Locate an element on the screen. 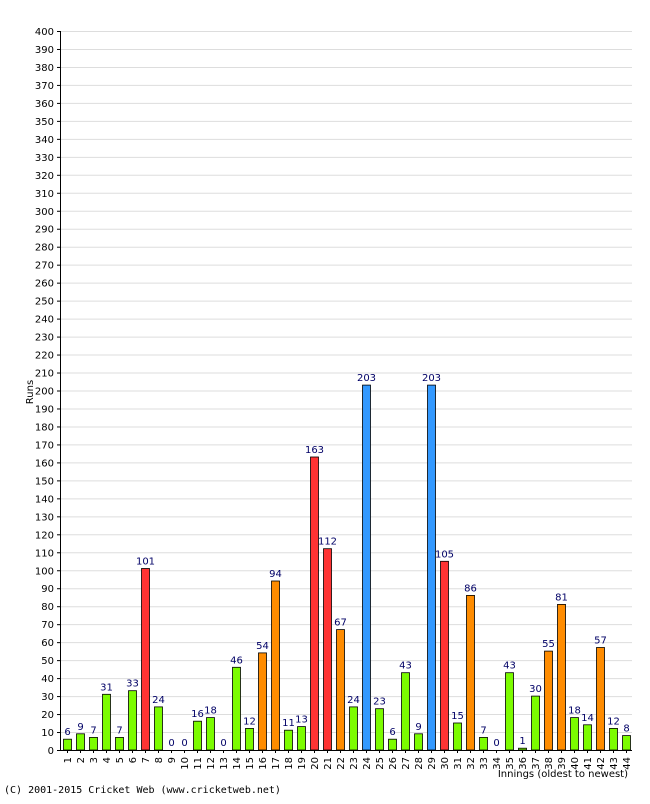 This screenshot has width=650, height=804. bar-value-label: 33 is located at coordinates (132, 684).